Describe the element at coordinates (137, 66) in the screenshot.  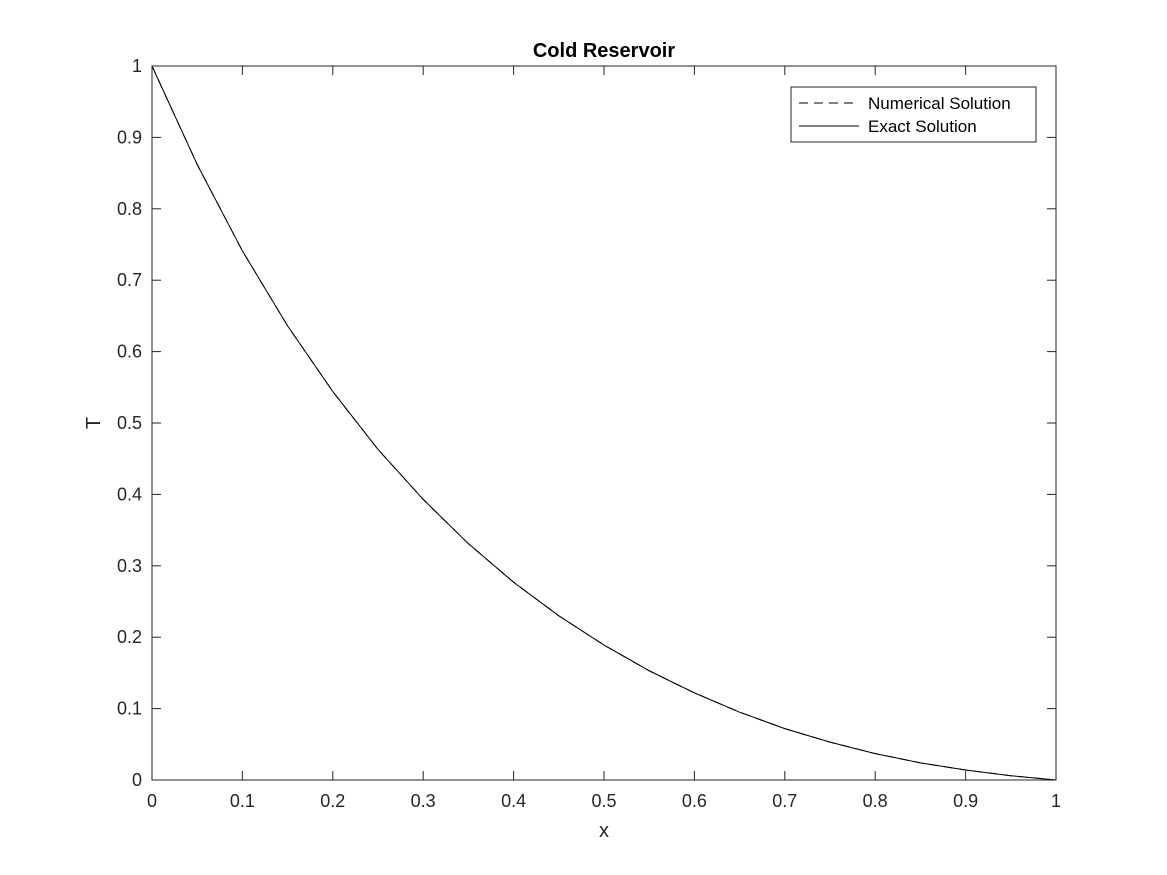
I see `y-tick-label: 1` at that location.